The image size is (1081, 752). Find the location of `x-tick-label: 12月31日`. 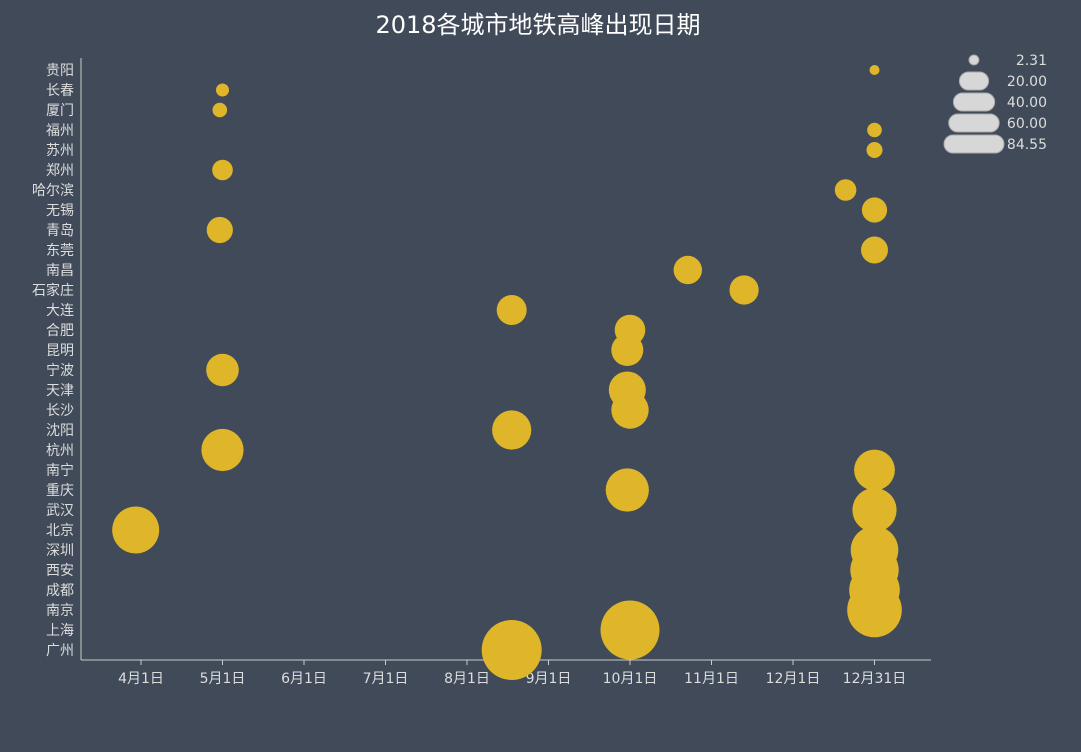

x-tick-label: 12月31日 is located at coordinates (875, 679).